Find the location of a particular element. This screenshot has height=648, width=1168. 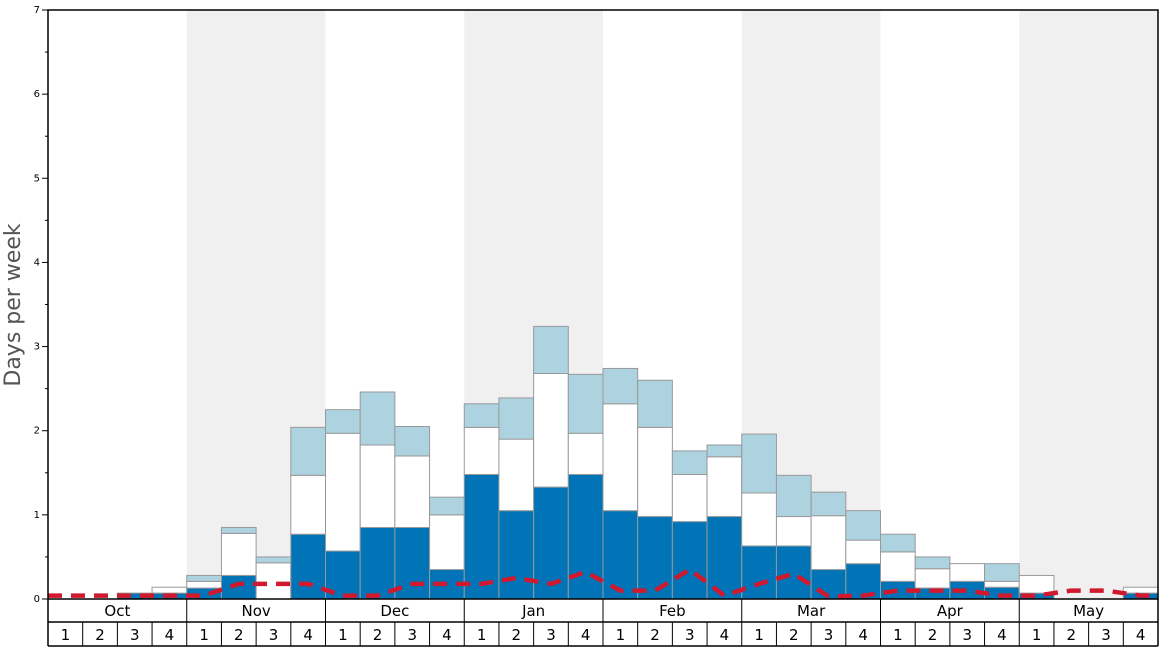

bar-nov-1-seg3 is located at coordinates (204, 578).